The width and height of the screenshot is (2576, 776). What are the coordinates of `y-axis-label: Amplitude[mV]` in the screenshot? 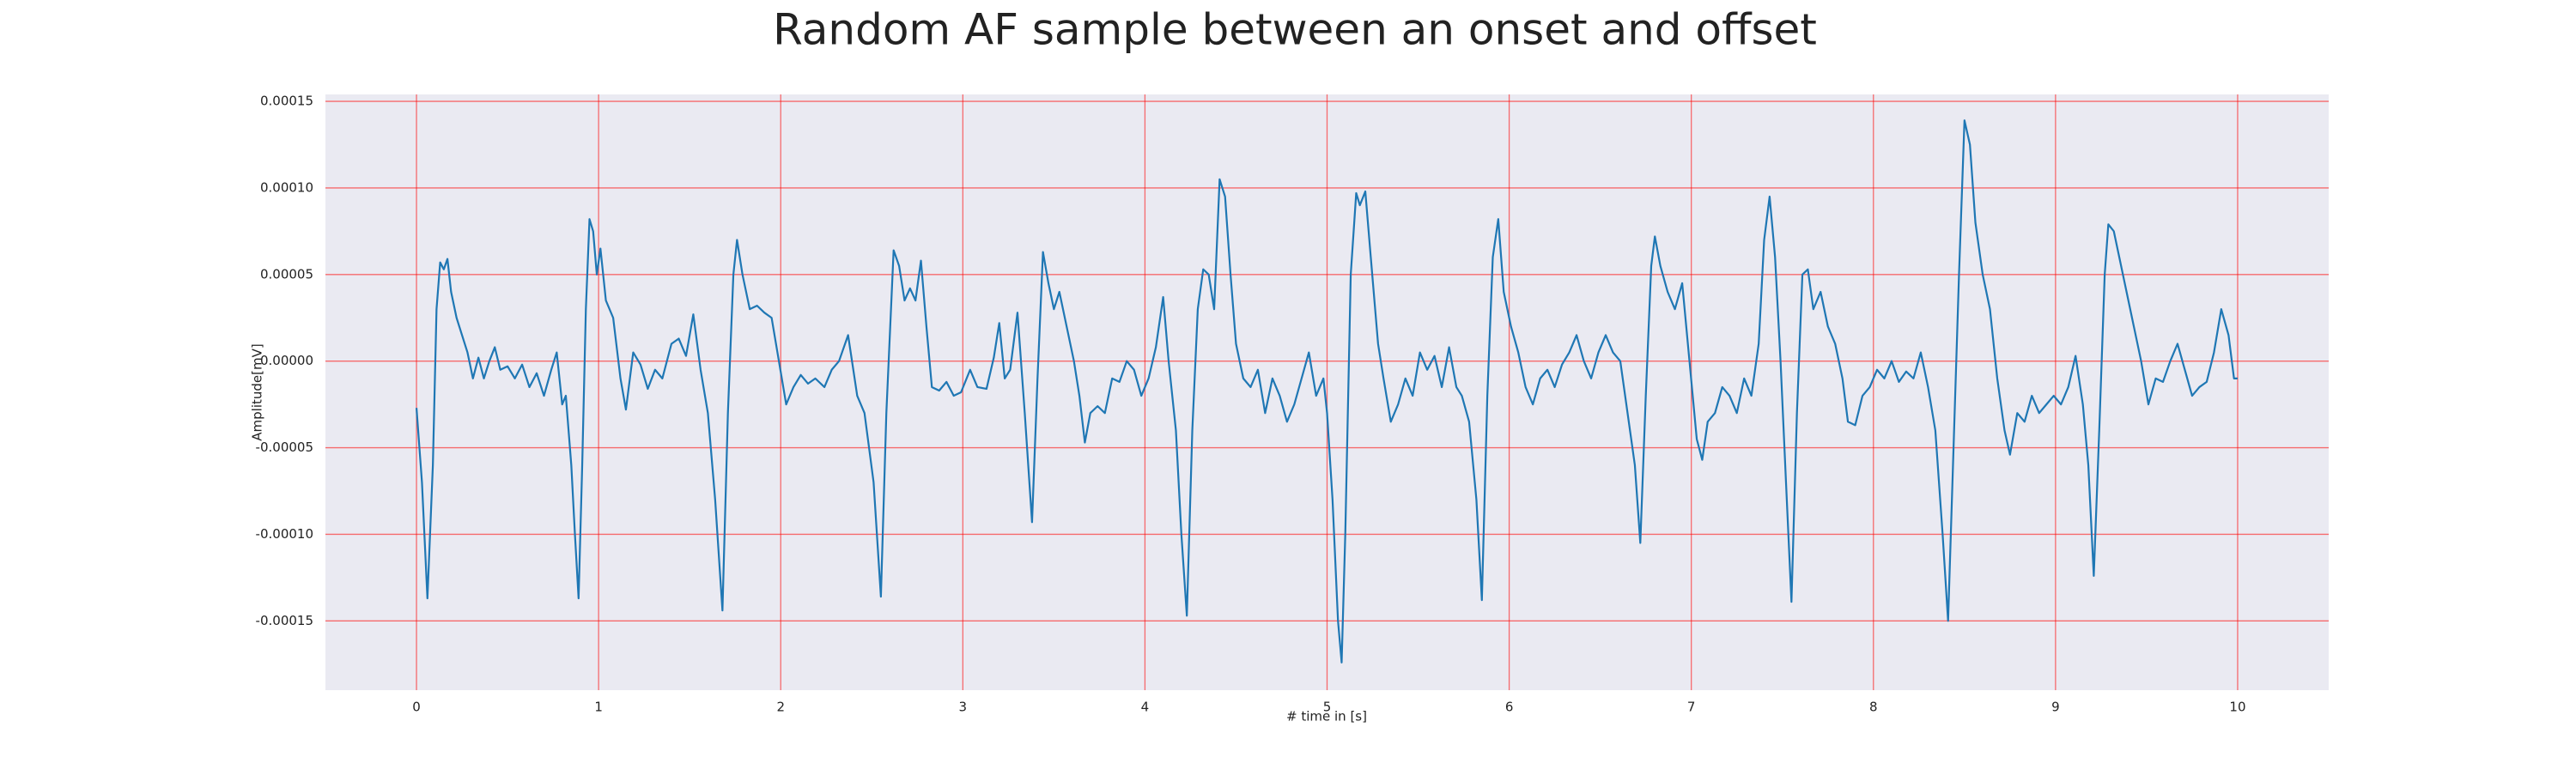 It's located at (258, 391).